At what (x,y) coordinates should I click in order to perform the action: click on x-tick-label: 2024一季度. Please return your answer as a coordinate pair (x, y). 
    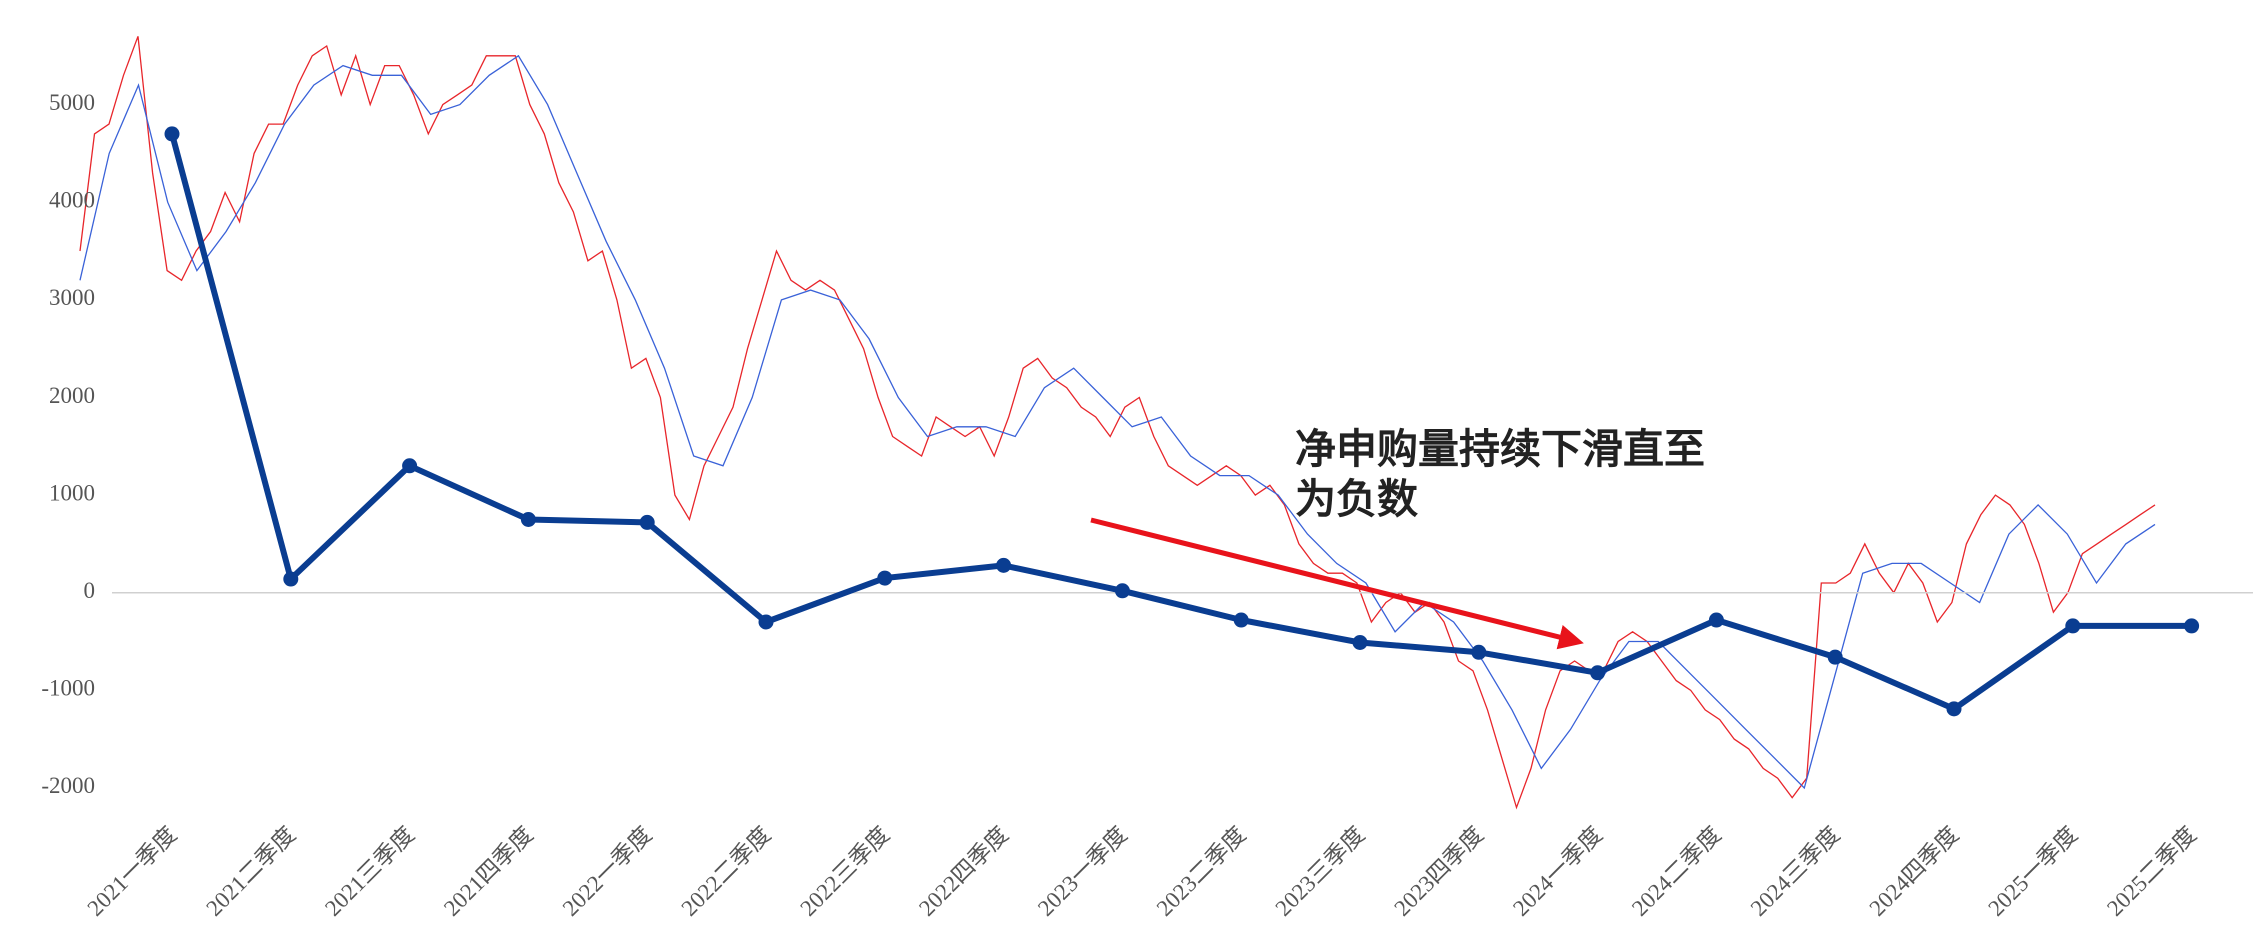
    Looking at the image, I should click on (1557, 871).